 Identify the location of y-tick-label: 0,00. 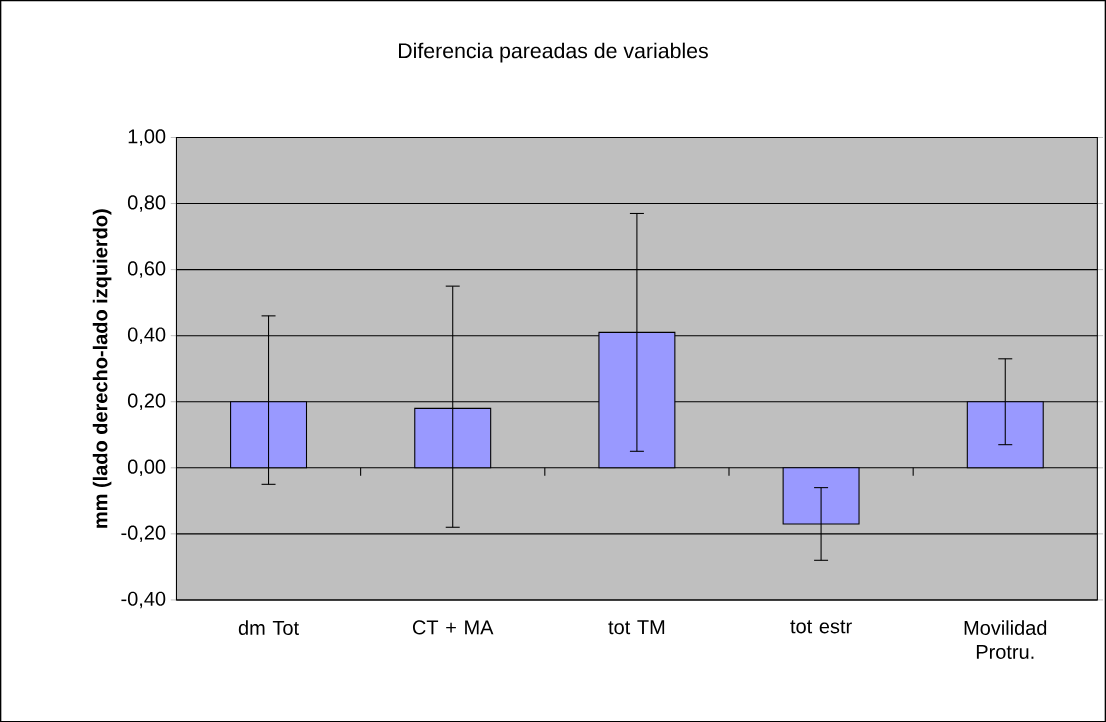
(146, 467).